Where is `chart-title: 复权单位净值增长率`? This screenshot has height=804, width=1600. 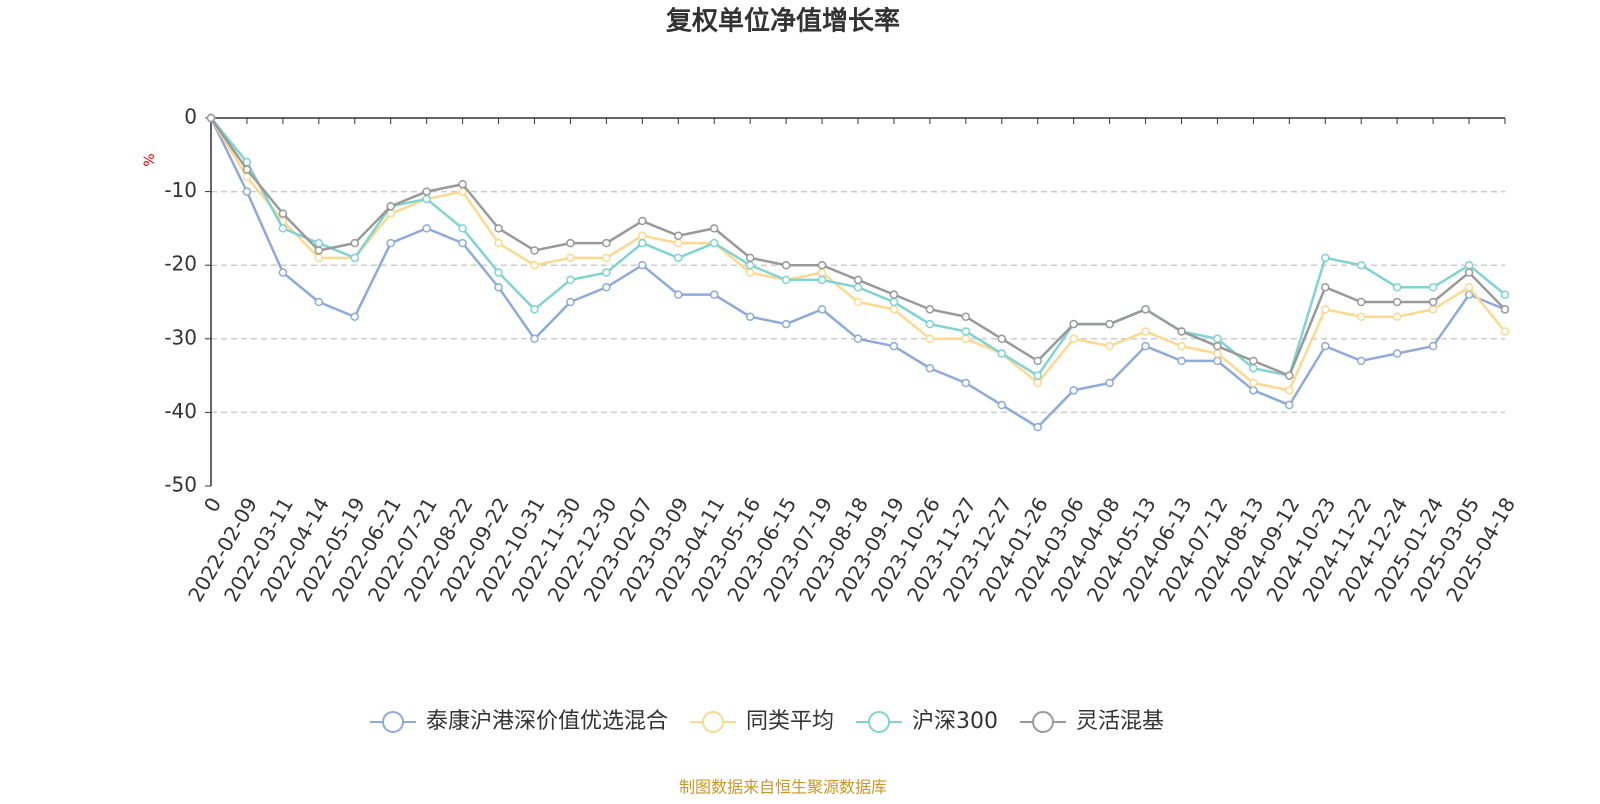
chart-title: 复权单位净值增长率 is located at coordinates (783, 21).